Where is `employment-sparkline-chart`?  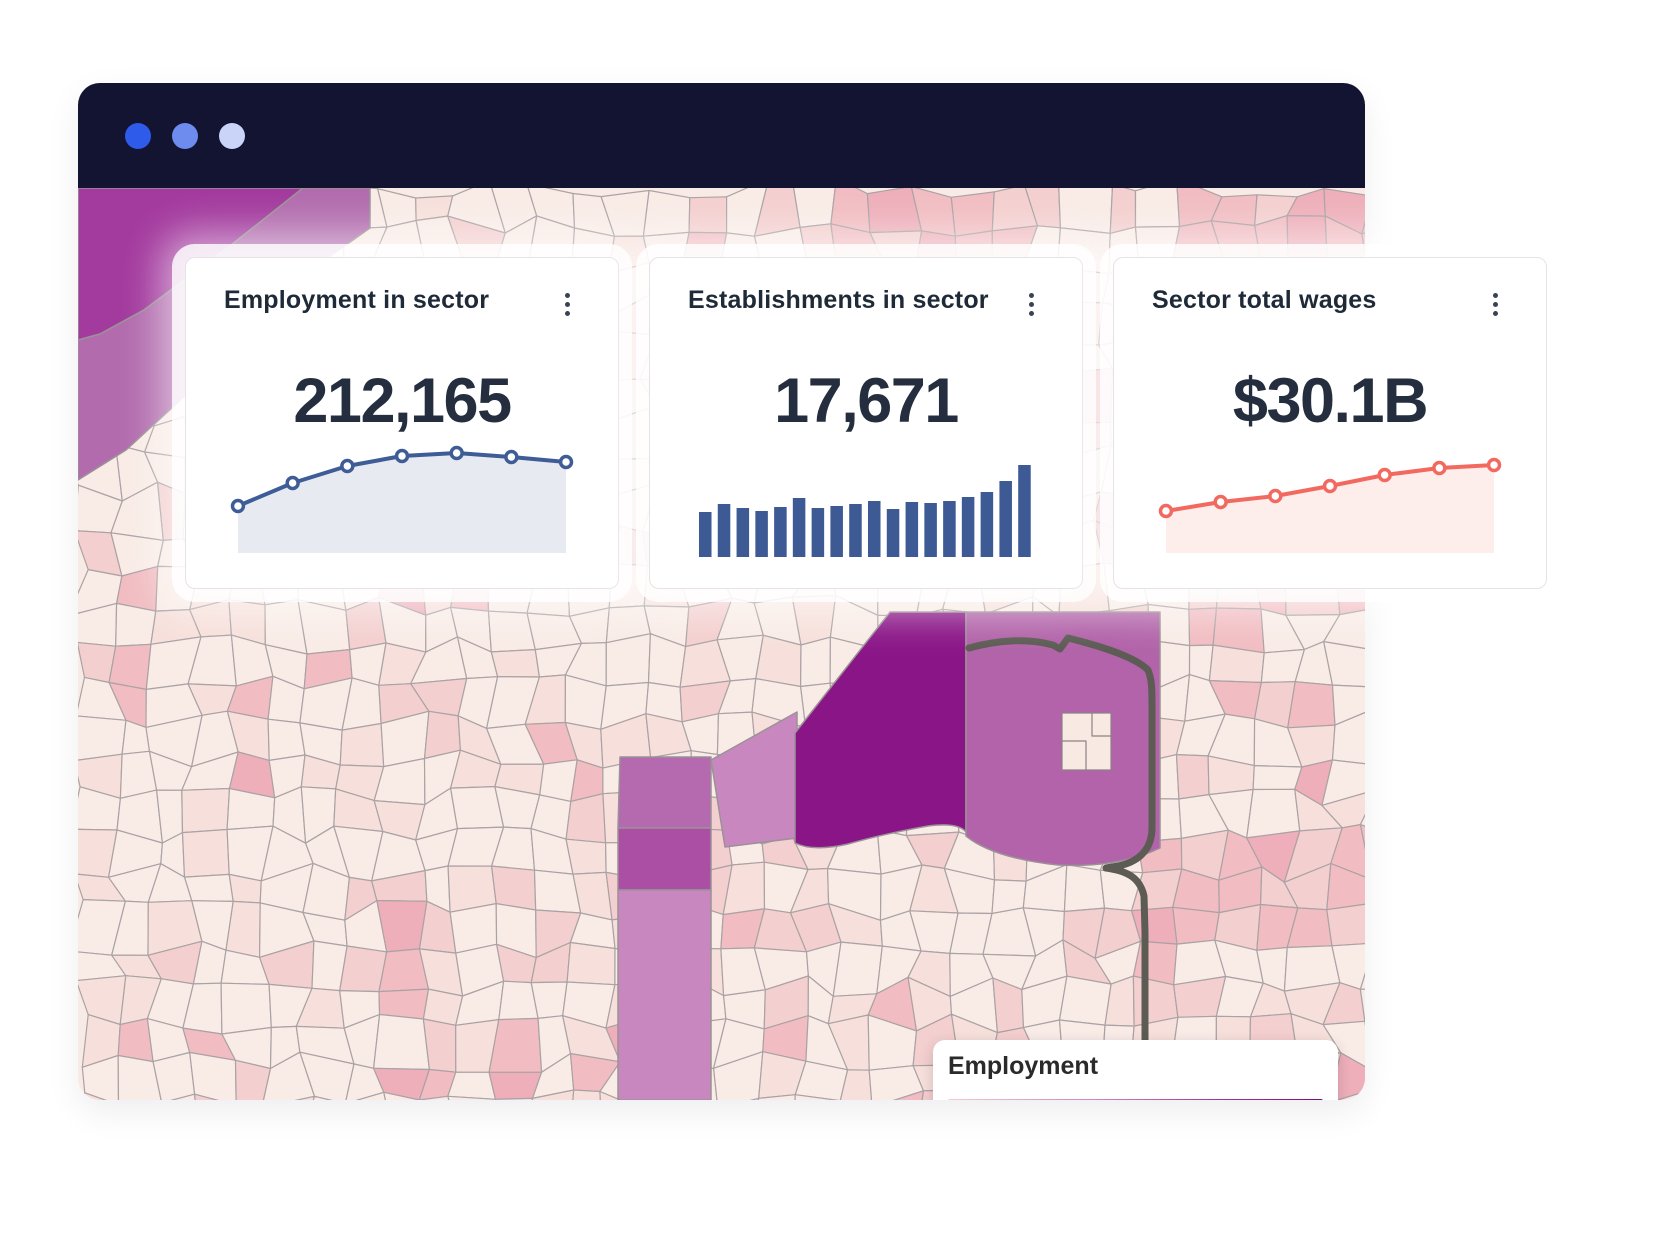 employment-sparkline-chart is located at coordinates (402, 498).